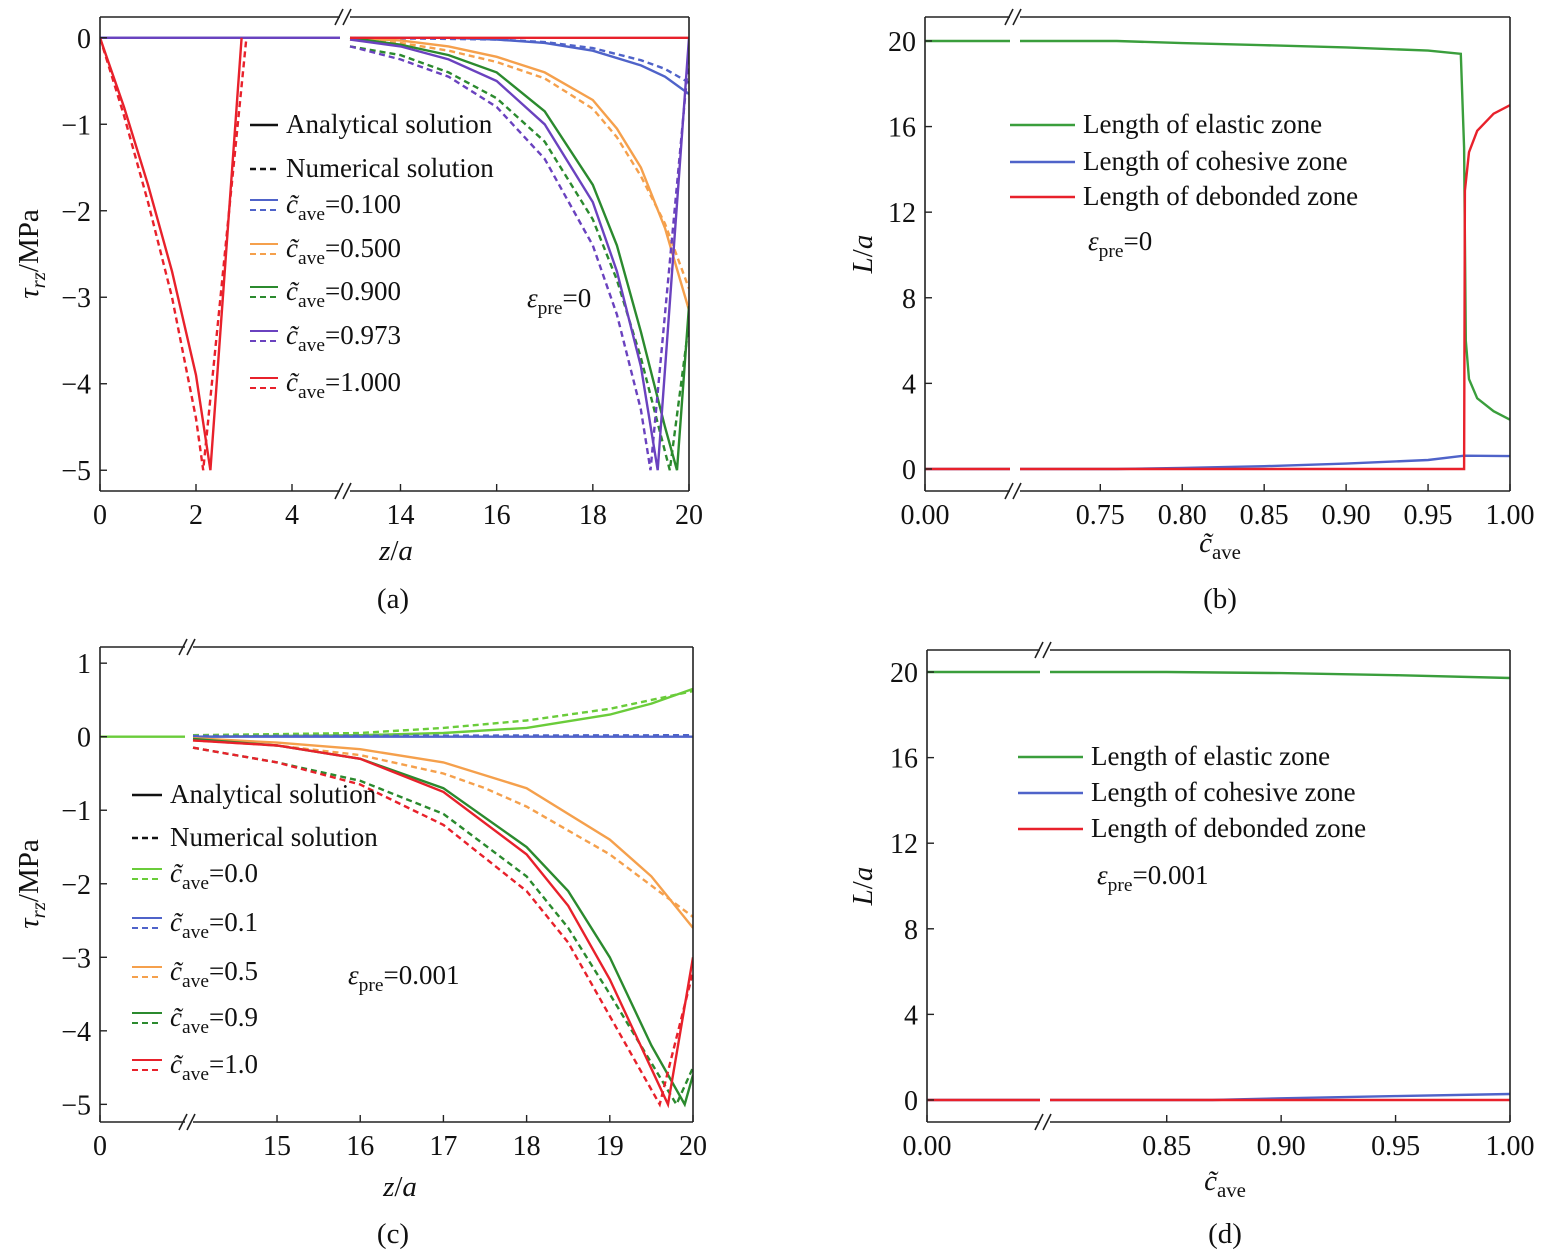  What do you see at coordinates (1226, 552) in the screenshot?
I see `x-axis-label-part: ave` at bounding box center [1226, 552].